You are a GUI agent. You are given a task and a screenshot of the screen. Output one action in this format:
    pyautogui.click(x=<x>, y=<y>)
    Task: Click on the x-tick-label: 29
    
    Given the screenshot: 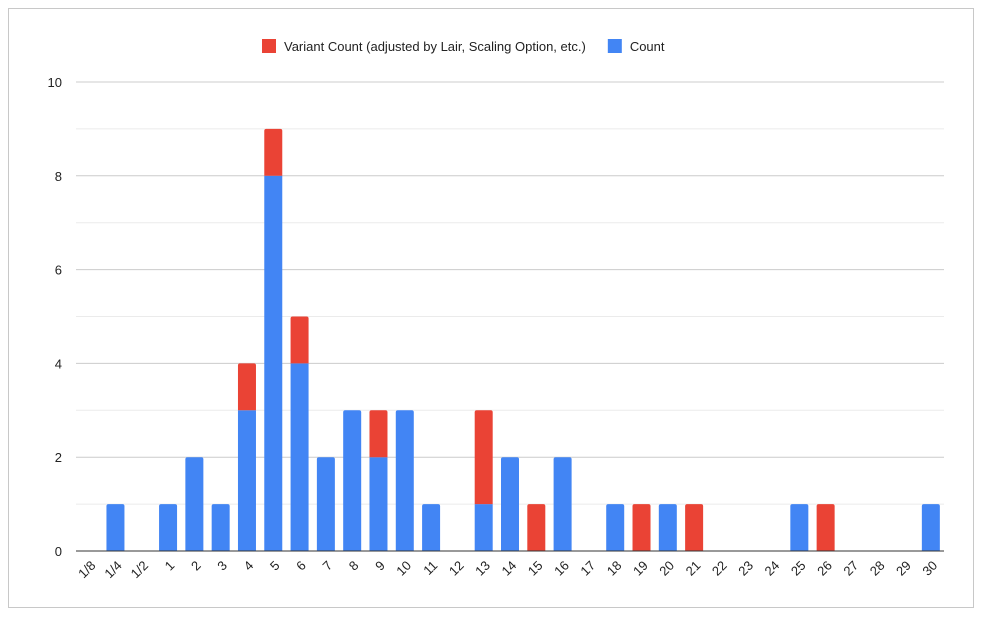 What is the action you would take?
    pyautogui.click(x=903, y=568)
    